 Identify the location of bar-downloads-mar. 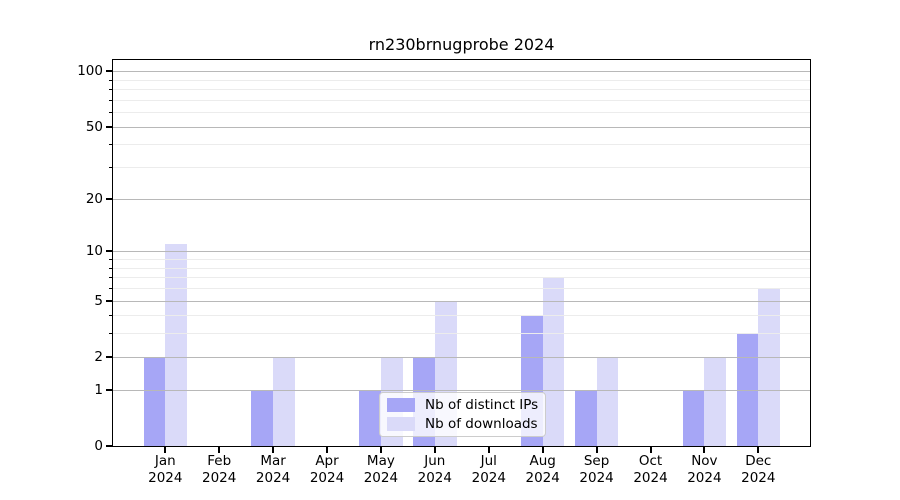
(284, 401).